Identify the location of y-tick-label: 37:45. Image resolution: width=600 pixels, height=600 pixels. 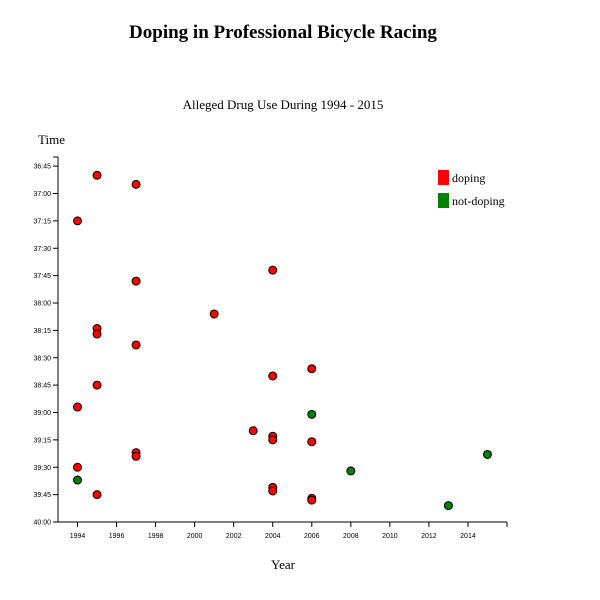
(42, 276).